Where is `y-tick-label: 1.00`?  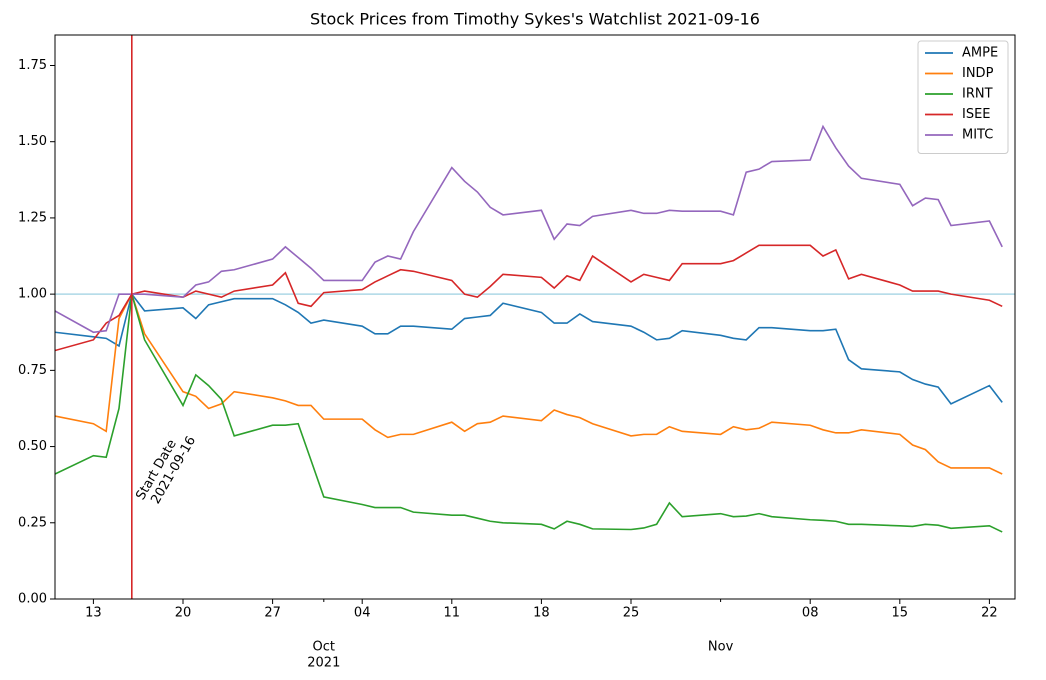
y-tick-label: 1.00 is located at coordinates (32, 294).